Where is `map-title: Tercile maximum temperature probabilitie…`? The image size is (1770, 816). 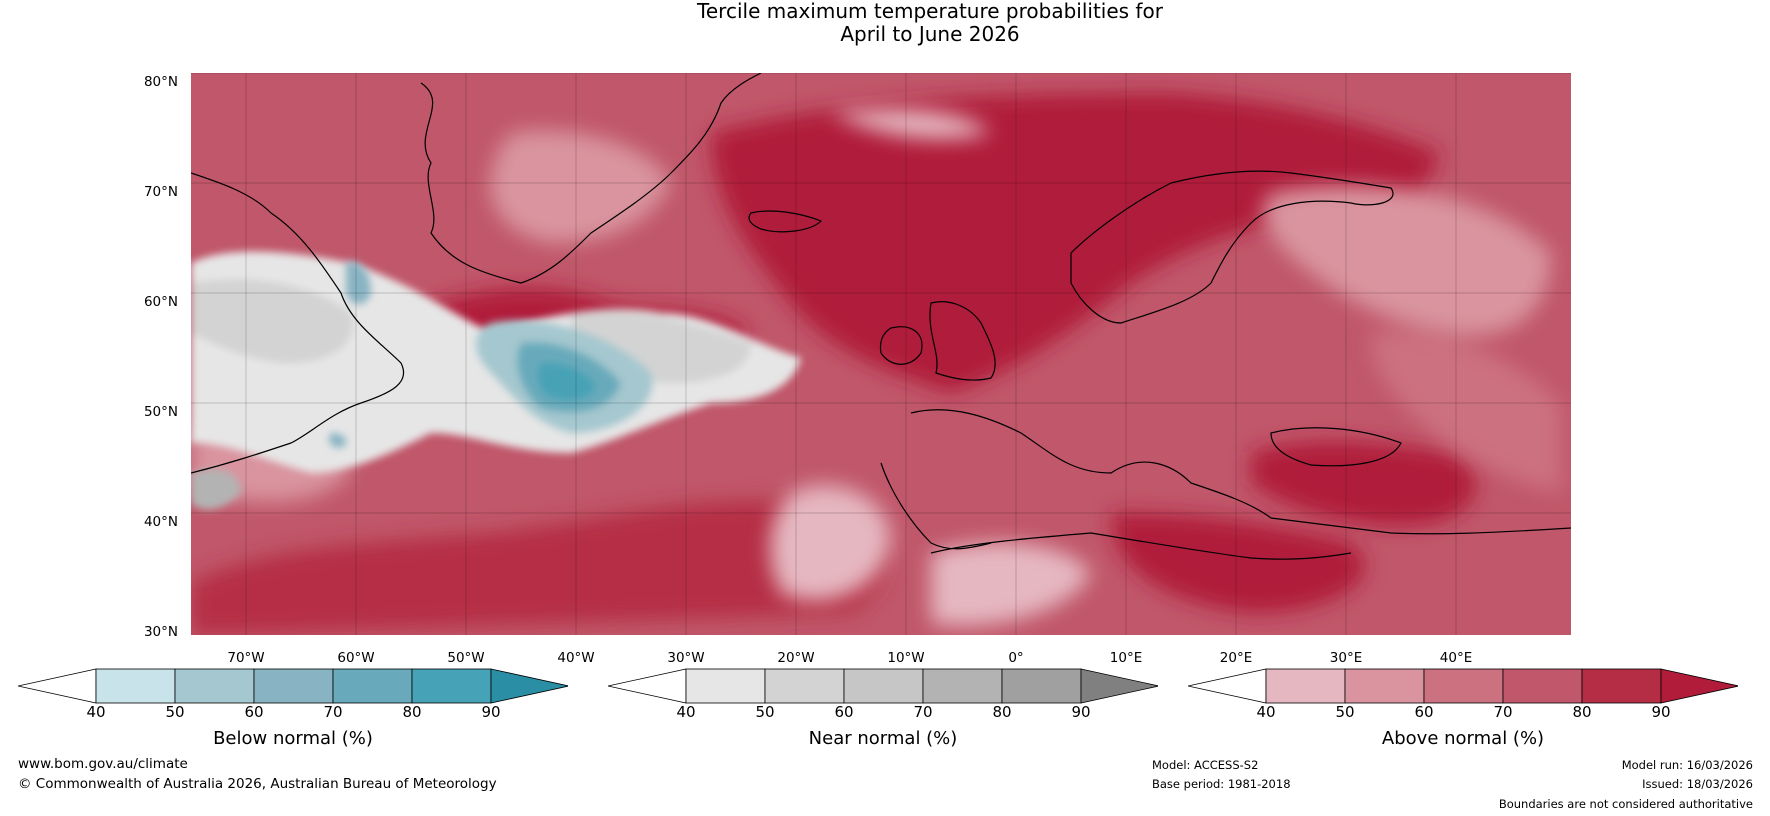 map-title: Tercile maximum temperature probabilitie… is located at coordinates (885, 23).